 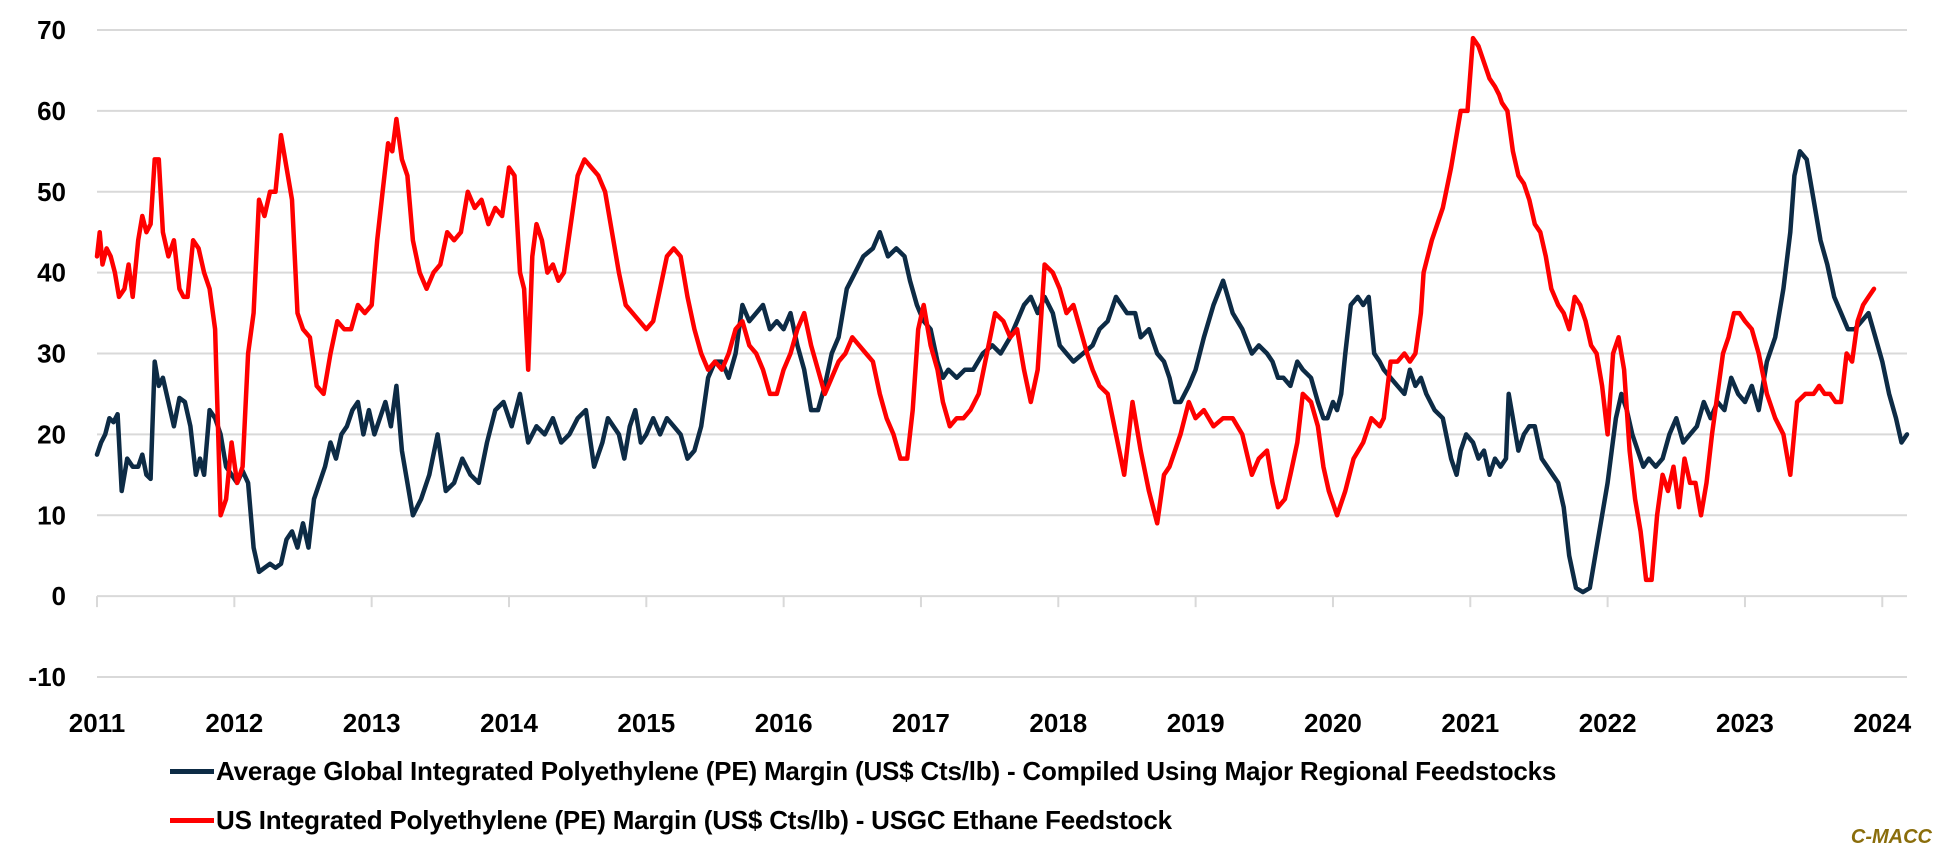 I want to click on legend-swatch-navy, so click(x=192, y=771).